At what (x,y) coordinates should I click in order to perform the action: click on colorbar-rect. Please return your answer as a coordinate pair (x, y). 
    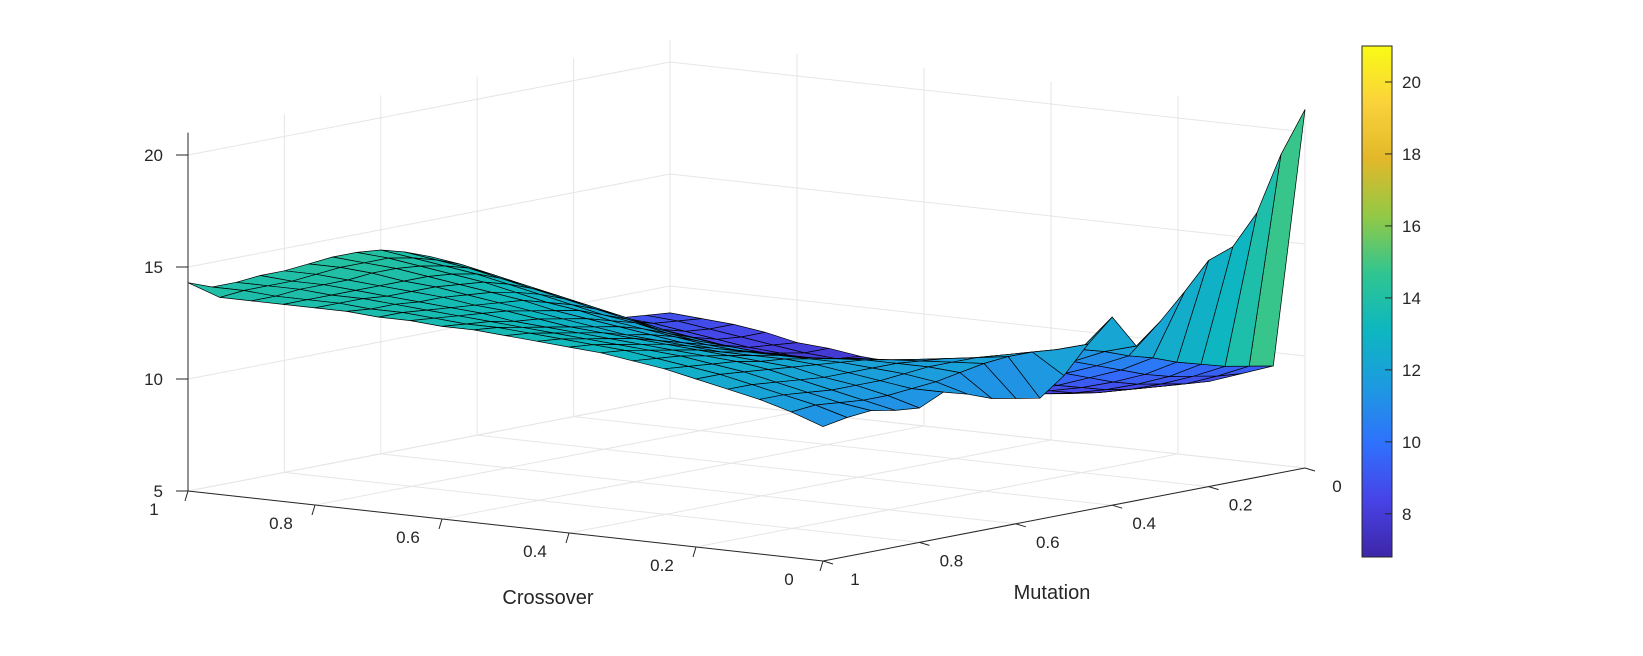
    Looking at the image, I should click on (1377, 301).